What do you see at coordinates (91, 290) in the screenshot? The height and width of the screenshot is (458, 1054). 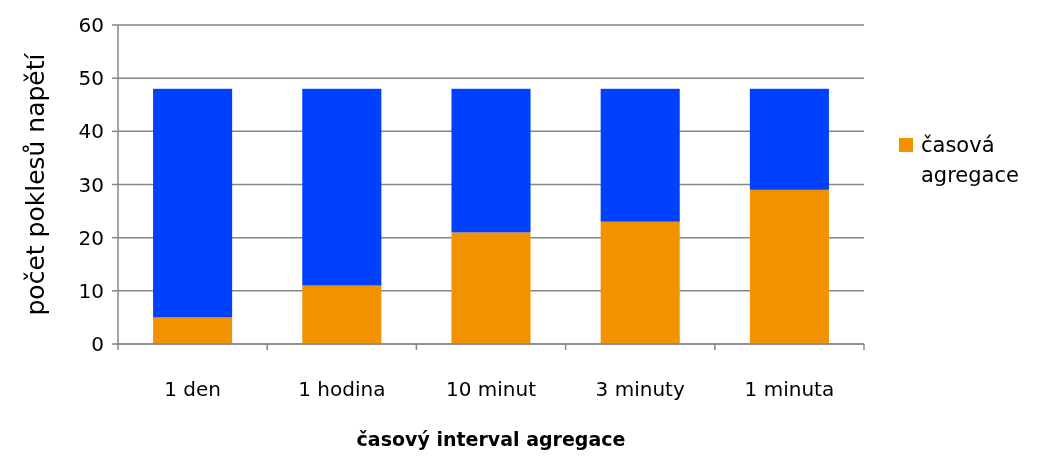 I see `y-tick-label: 10` at bounding box center [91, 290].